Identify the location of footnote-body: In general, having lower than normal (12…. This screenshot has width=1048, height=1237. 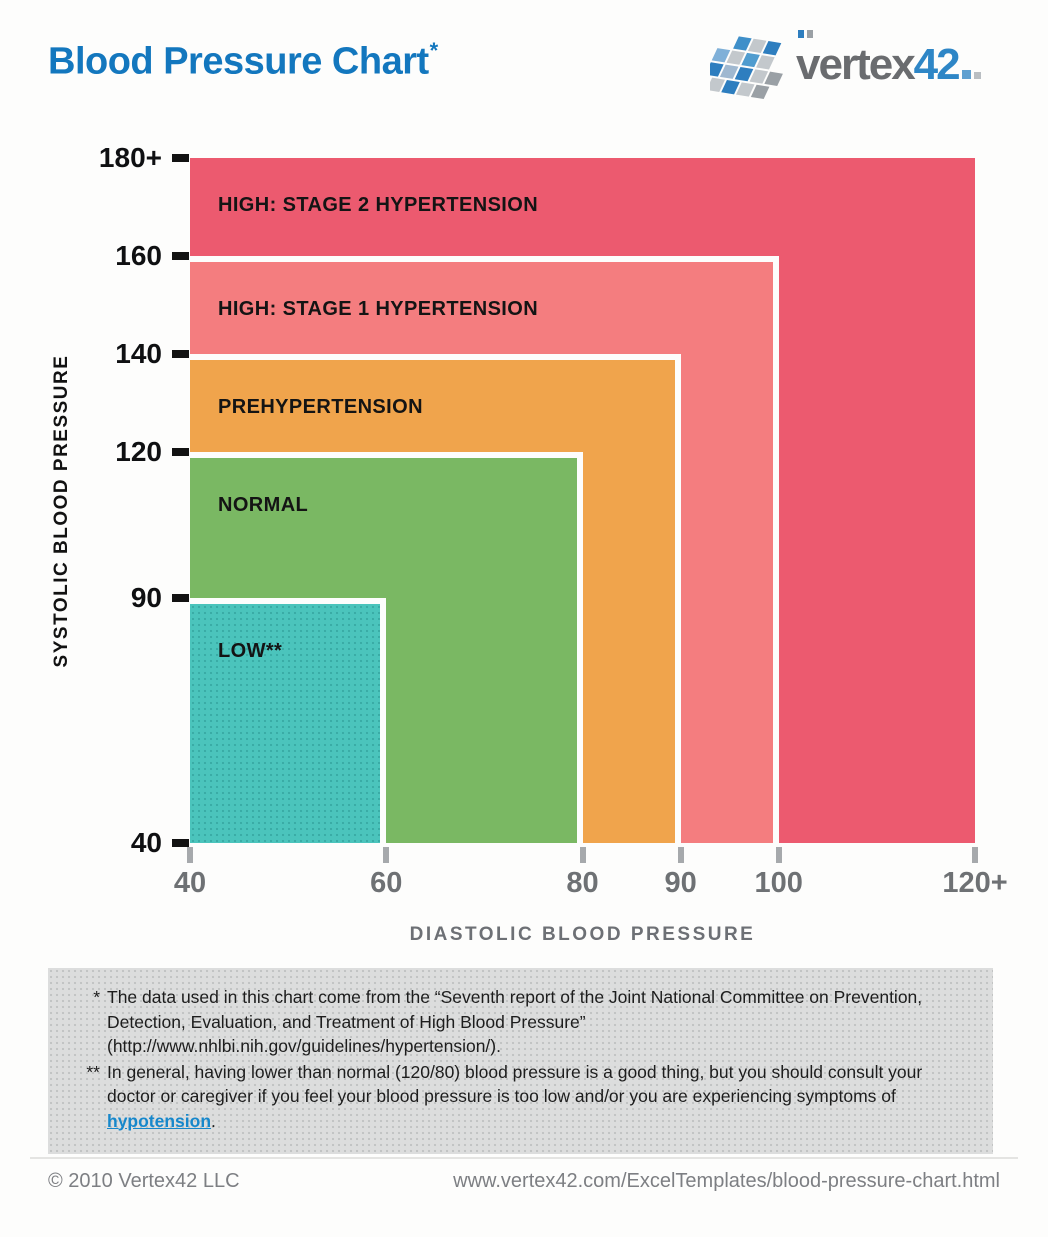
(515, 1084).